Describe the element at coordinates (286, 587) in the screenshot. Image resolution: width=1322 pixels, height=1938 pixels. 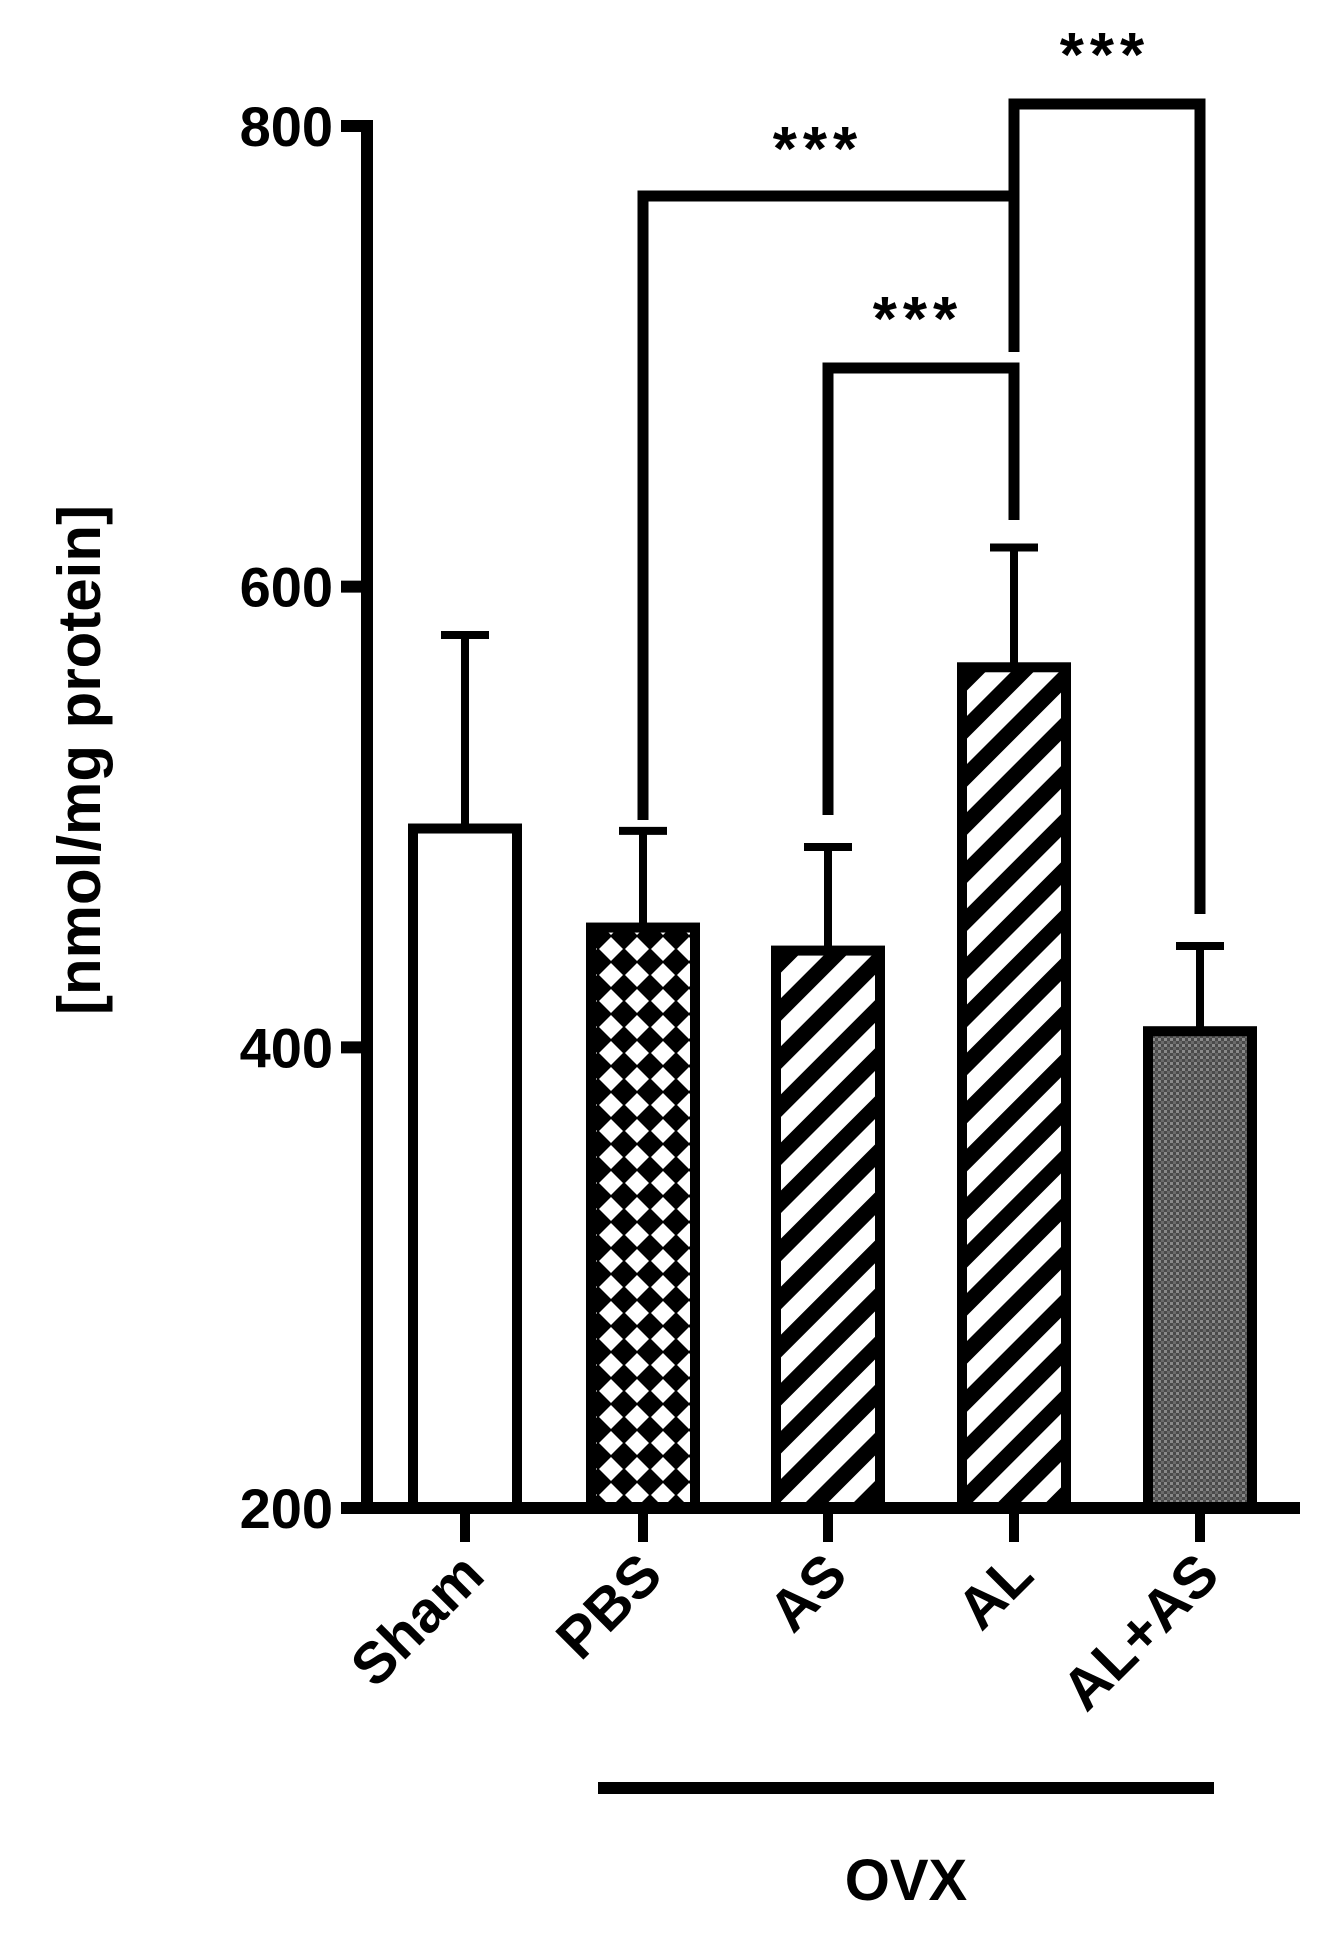
I see `y-tick-label: 600` at that location.